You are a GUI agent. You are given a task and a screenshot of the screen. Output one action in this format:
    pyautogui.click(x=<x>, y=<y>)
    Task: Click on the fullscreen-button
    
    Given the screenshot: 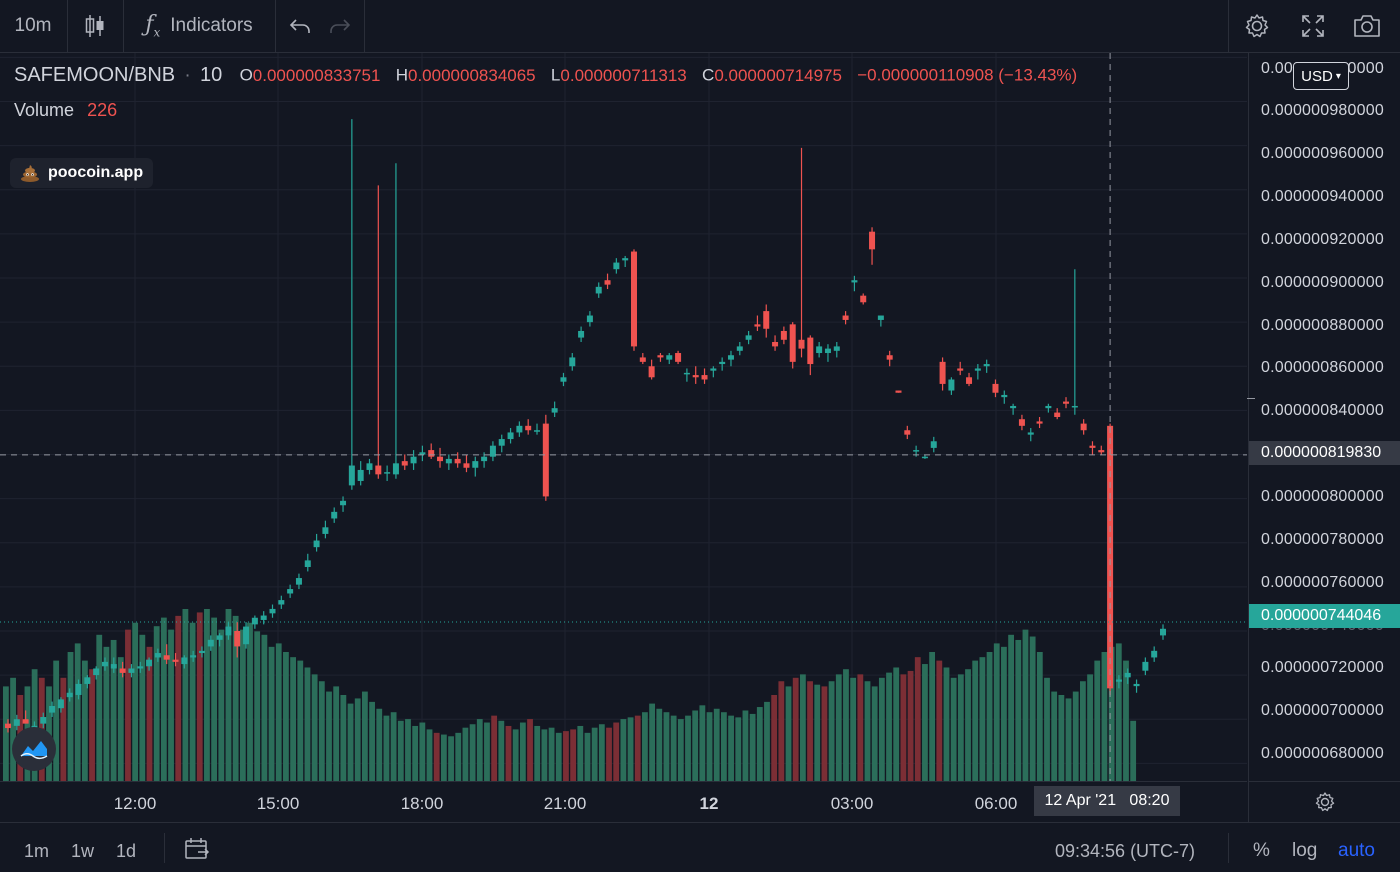 What is the action you would take?
    pyautogui.click(x=1313, y=26)
    